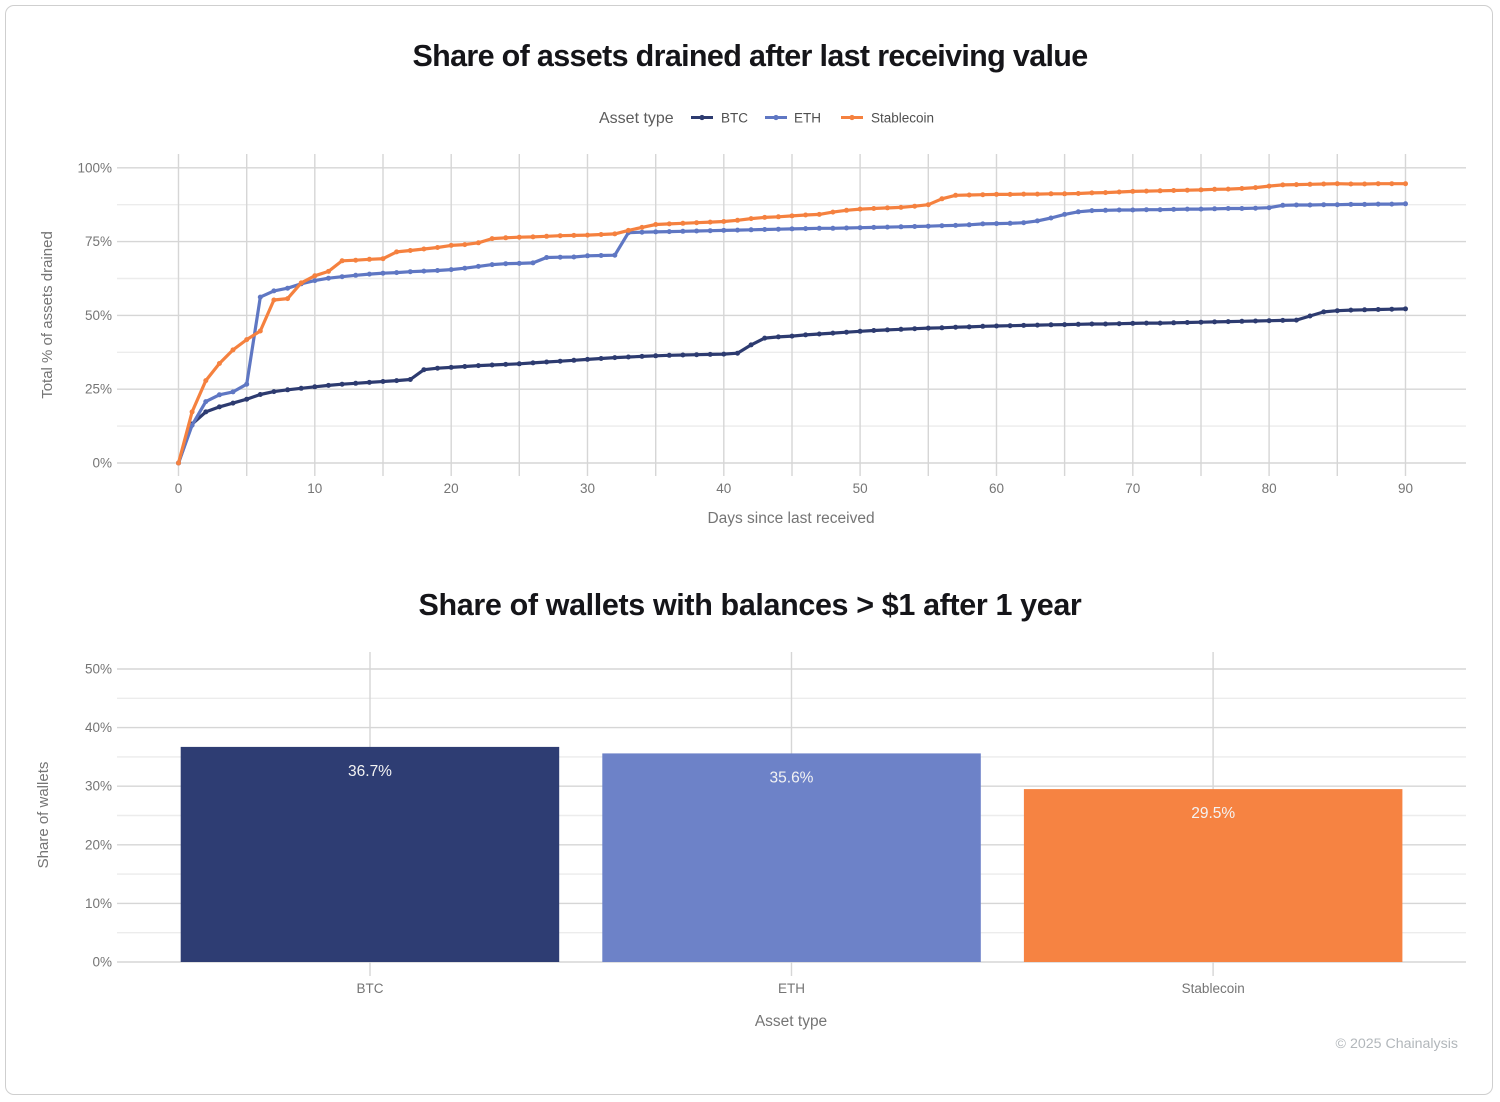 Image resolution: width=1500 pixels, height=1102 pixels. What do you see at coordinates (792, 777) in the screenshot?
I see `svg-text: 35.6%` at bounding box center [792, 777].